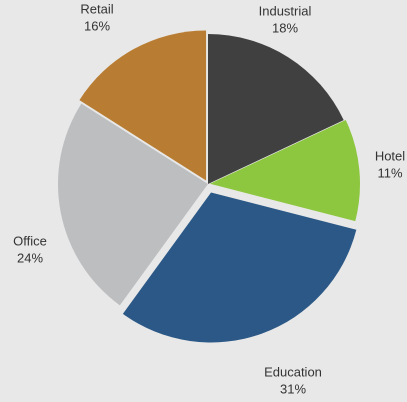 The width and height of the screenshot is (407, 402). I want to click on slice-label: Office, so click(30, 240).